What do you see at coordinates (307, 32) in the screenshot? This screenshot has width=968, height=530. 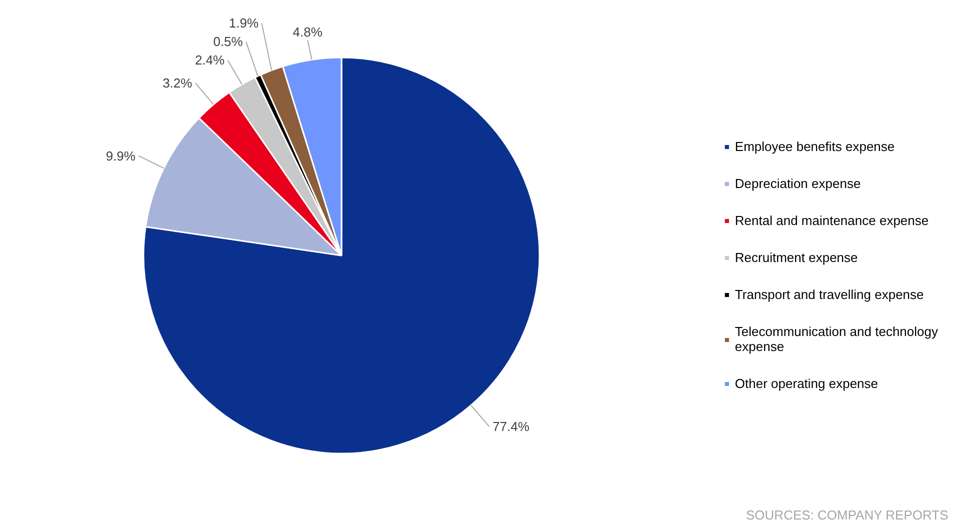 I see `data-label: 4.8%` at bounding box center [307, 32].